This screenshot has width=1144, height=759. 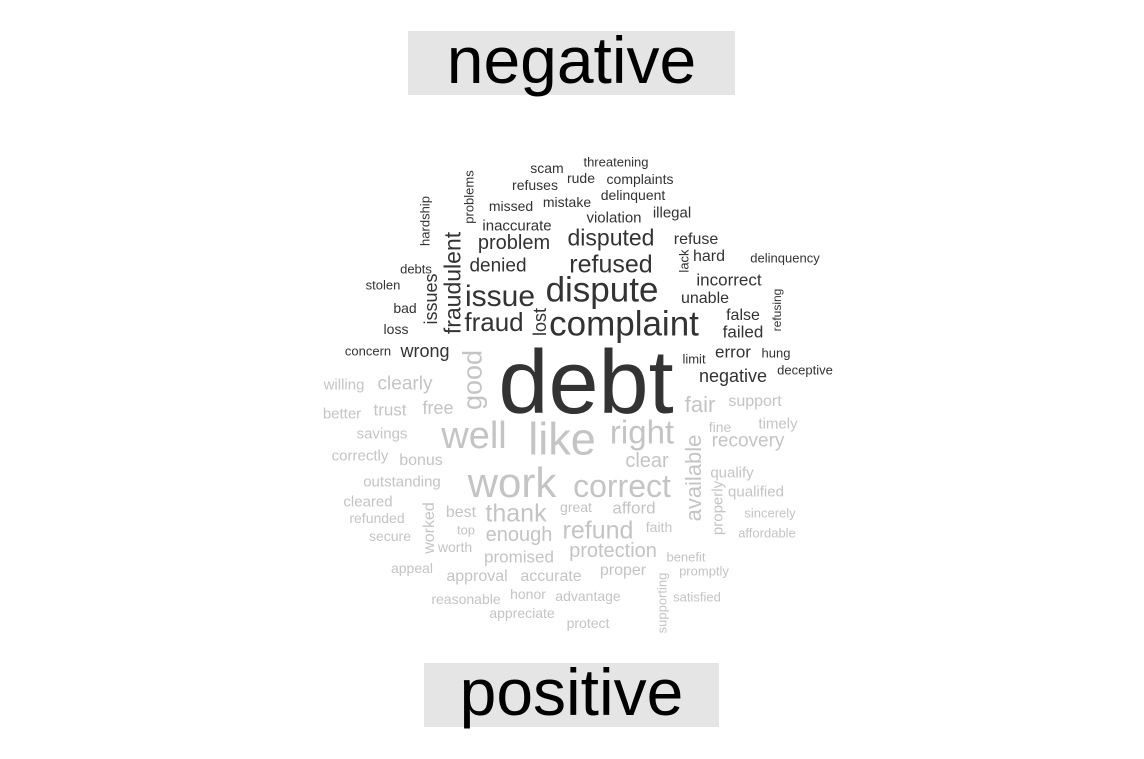 What do you see at coordinates (469, 197) in the screenshot?
I see `word-problems: problems` at bounding box center [469, 197].